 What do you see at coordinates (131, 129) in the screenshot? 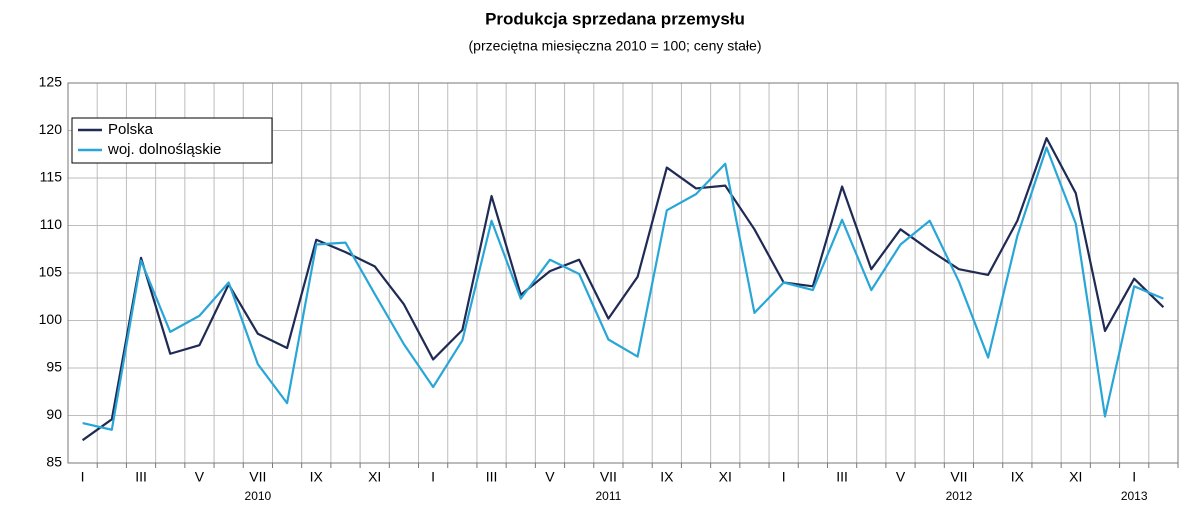
I see `legend-label: Polska` at bounding box center [131, 129].